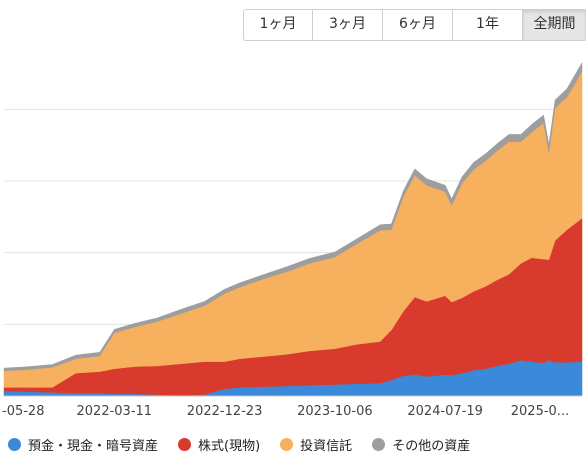  What do you see at coordinates (23, 411) in the screenshot?
I see `x-tick-label: -05-28` at bounding box center [23, 411].